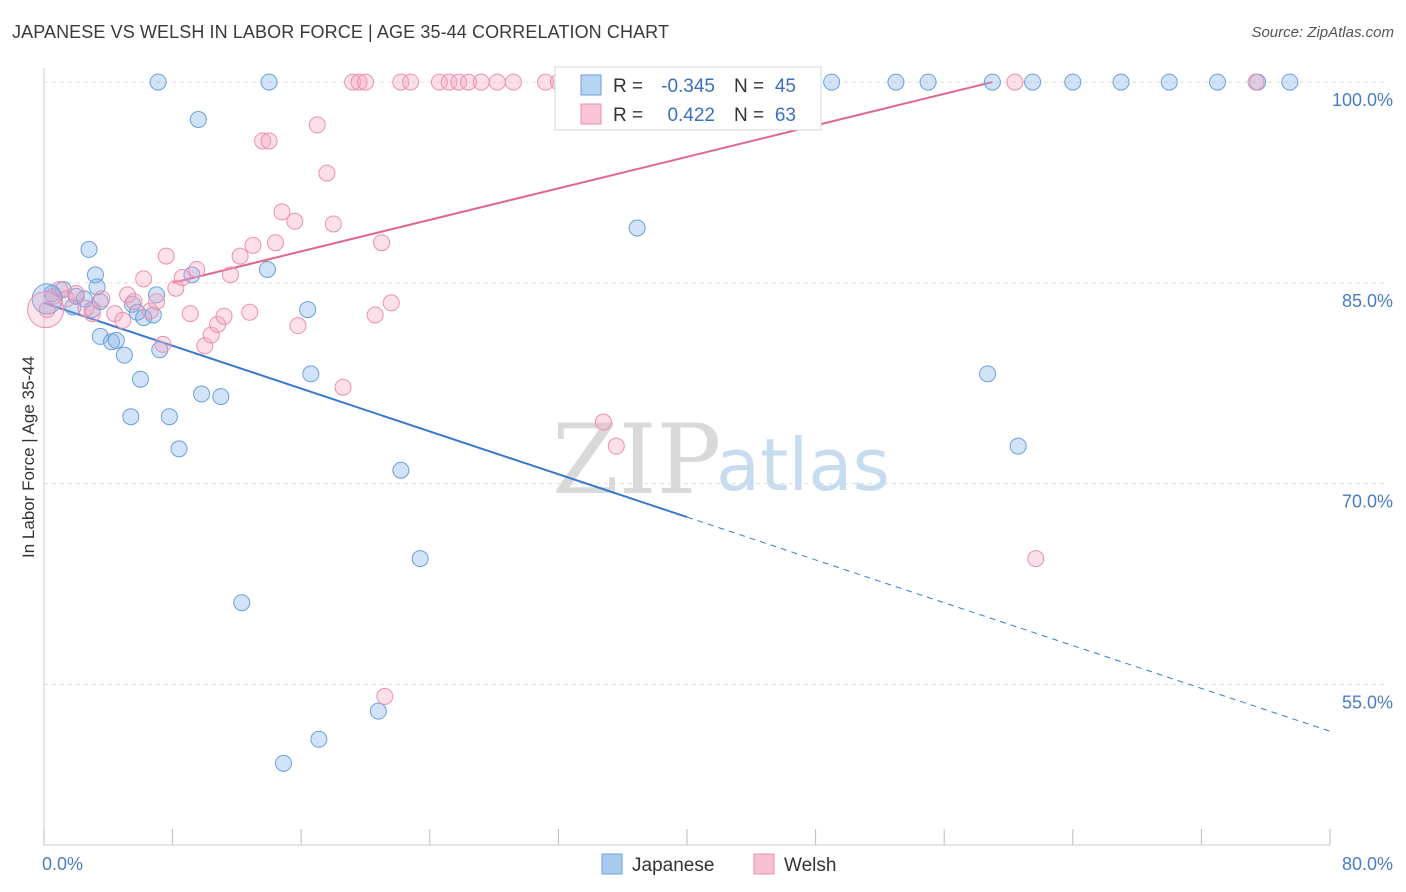  Describe the element at coordinates (1008, 624) in the screenshot. I see `japanese-trend-extension` at that location.